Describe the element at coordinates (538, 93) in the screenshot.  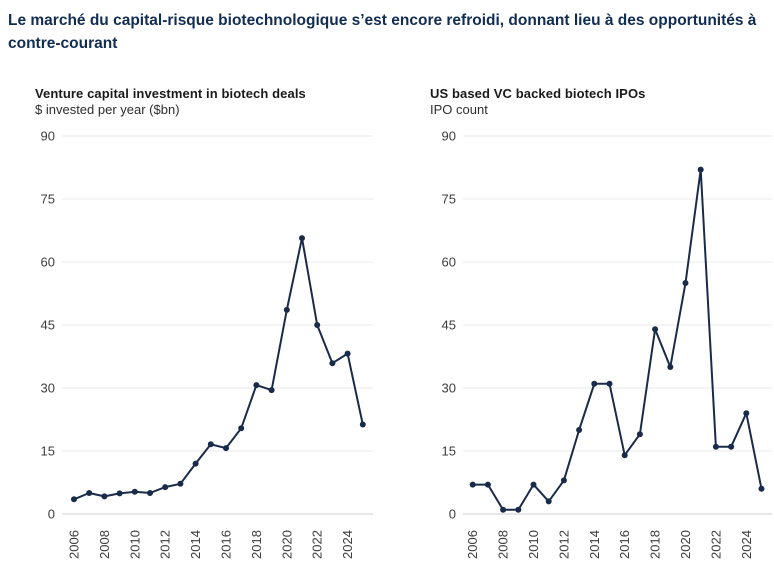
I see `chart-title-biotech-ipos: US based VC backed biotech IPOs` at that location.